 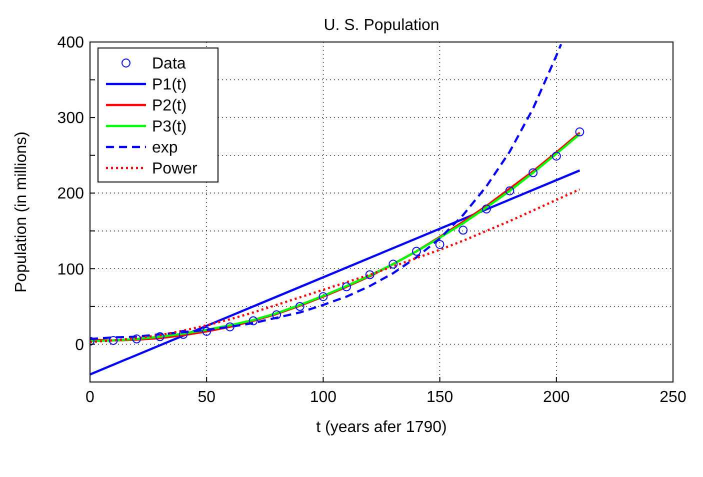 I want to click on chart-title: U. S. Population, so click(x=382, y=25).